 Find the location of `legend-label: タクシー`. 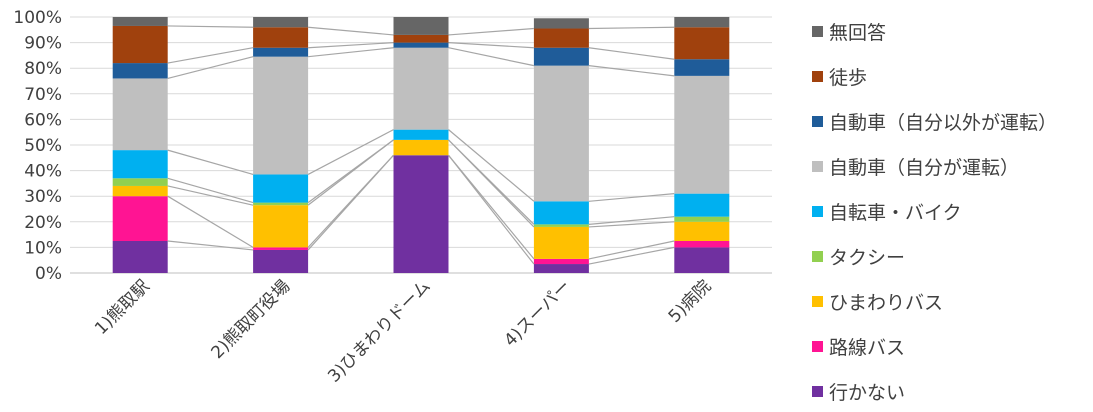

legend-label: タクシー is located at coordinates (867, 257).